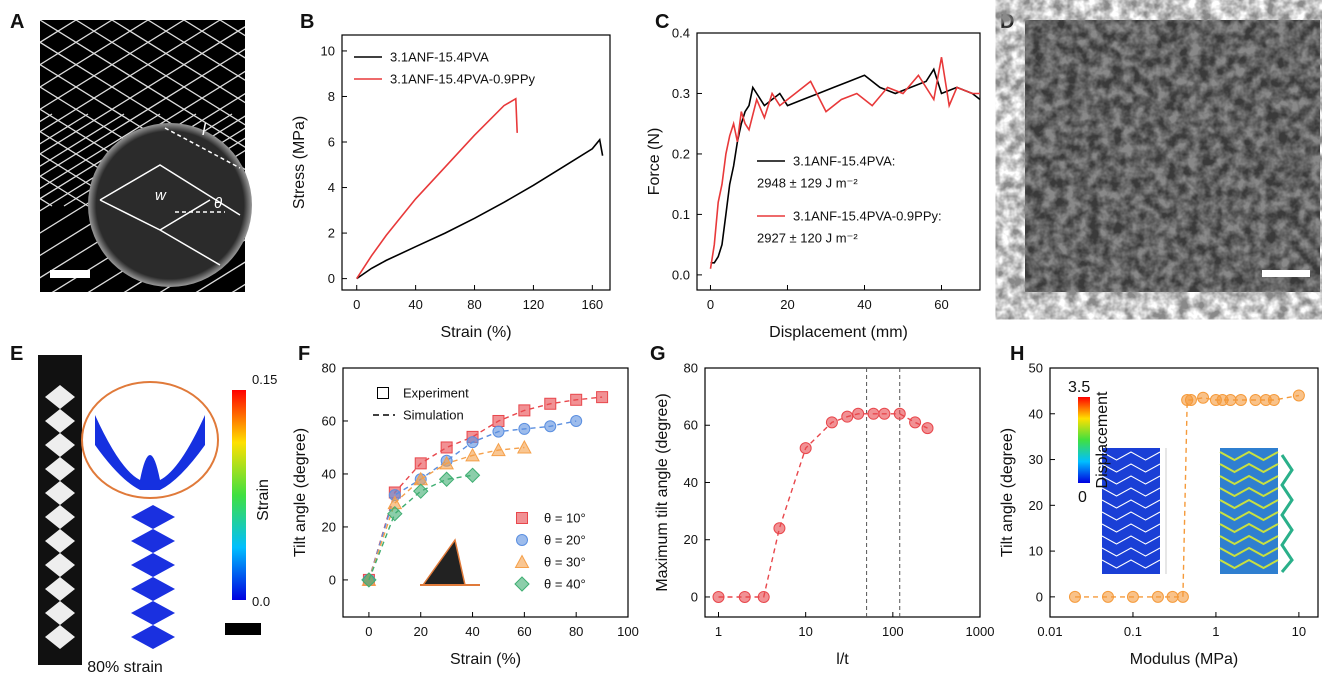 This screenshot has width=1322, height=685. What do you see at coordinates (17, 22) in the screenshot?
I see `panel-label: A` at bounding box center [17, 22].